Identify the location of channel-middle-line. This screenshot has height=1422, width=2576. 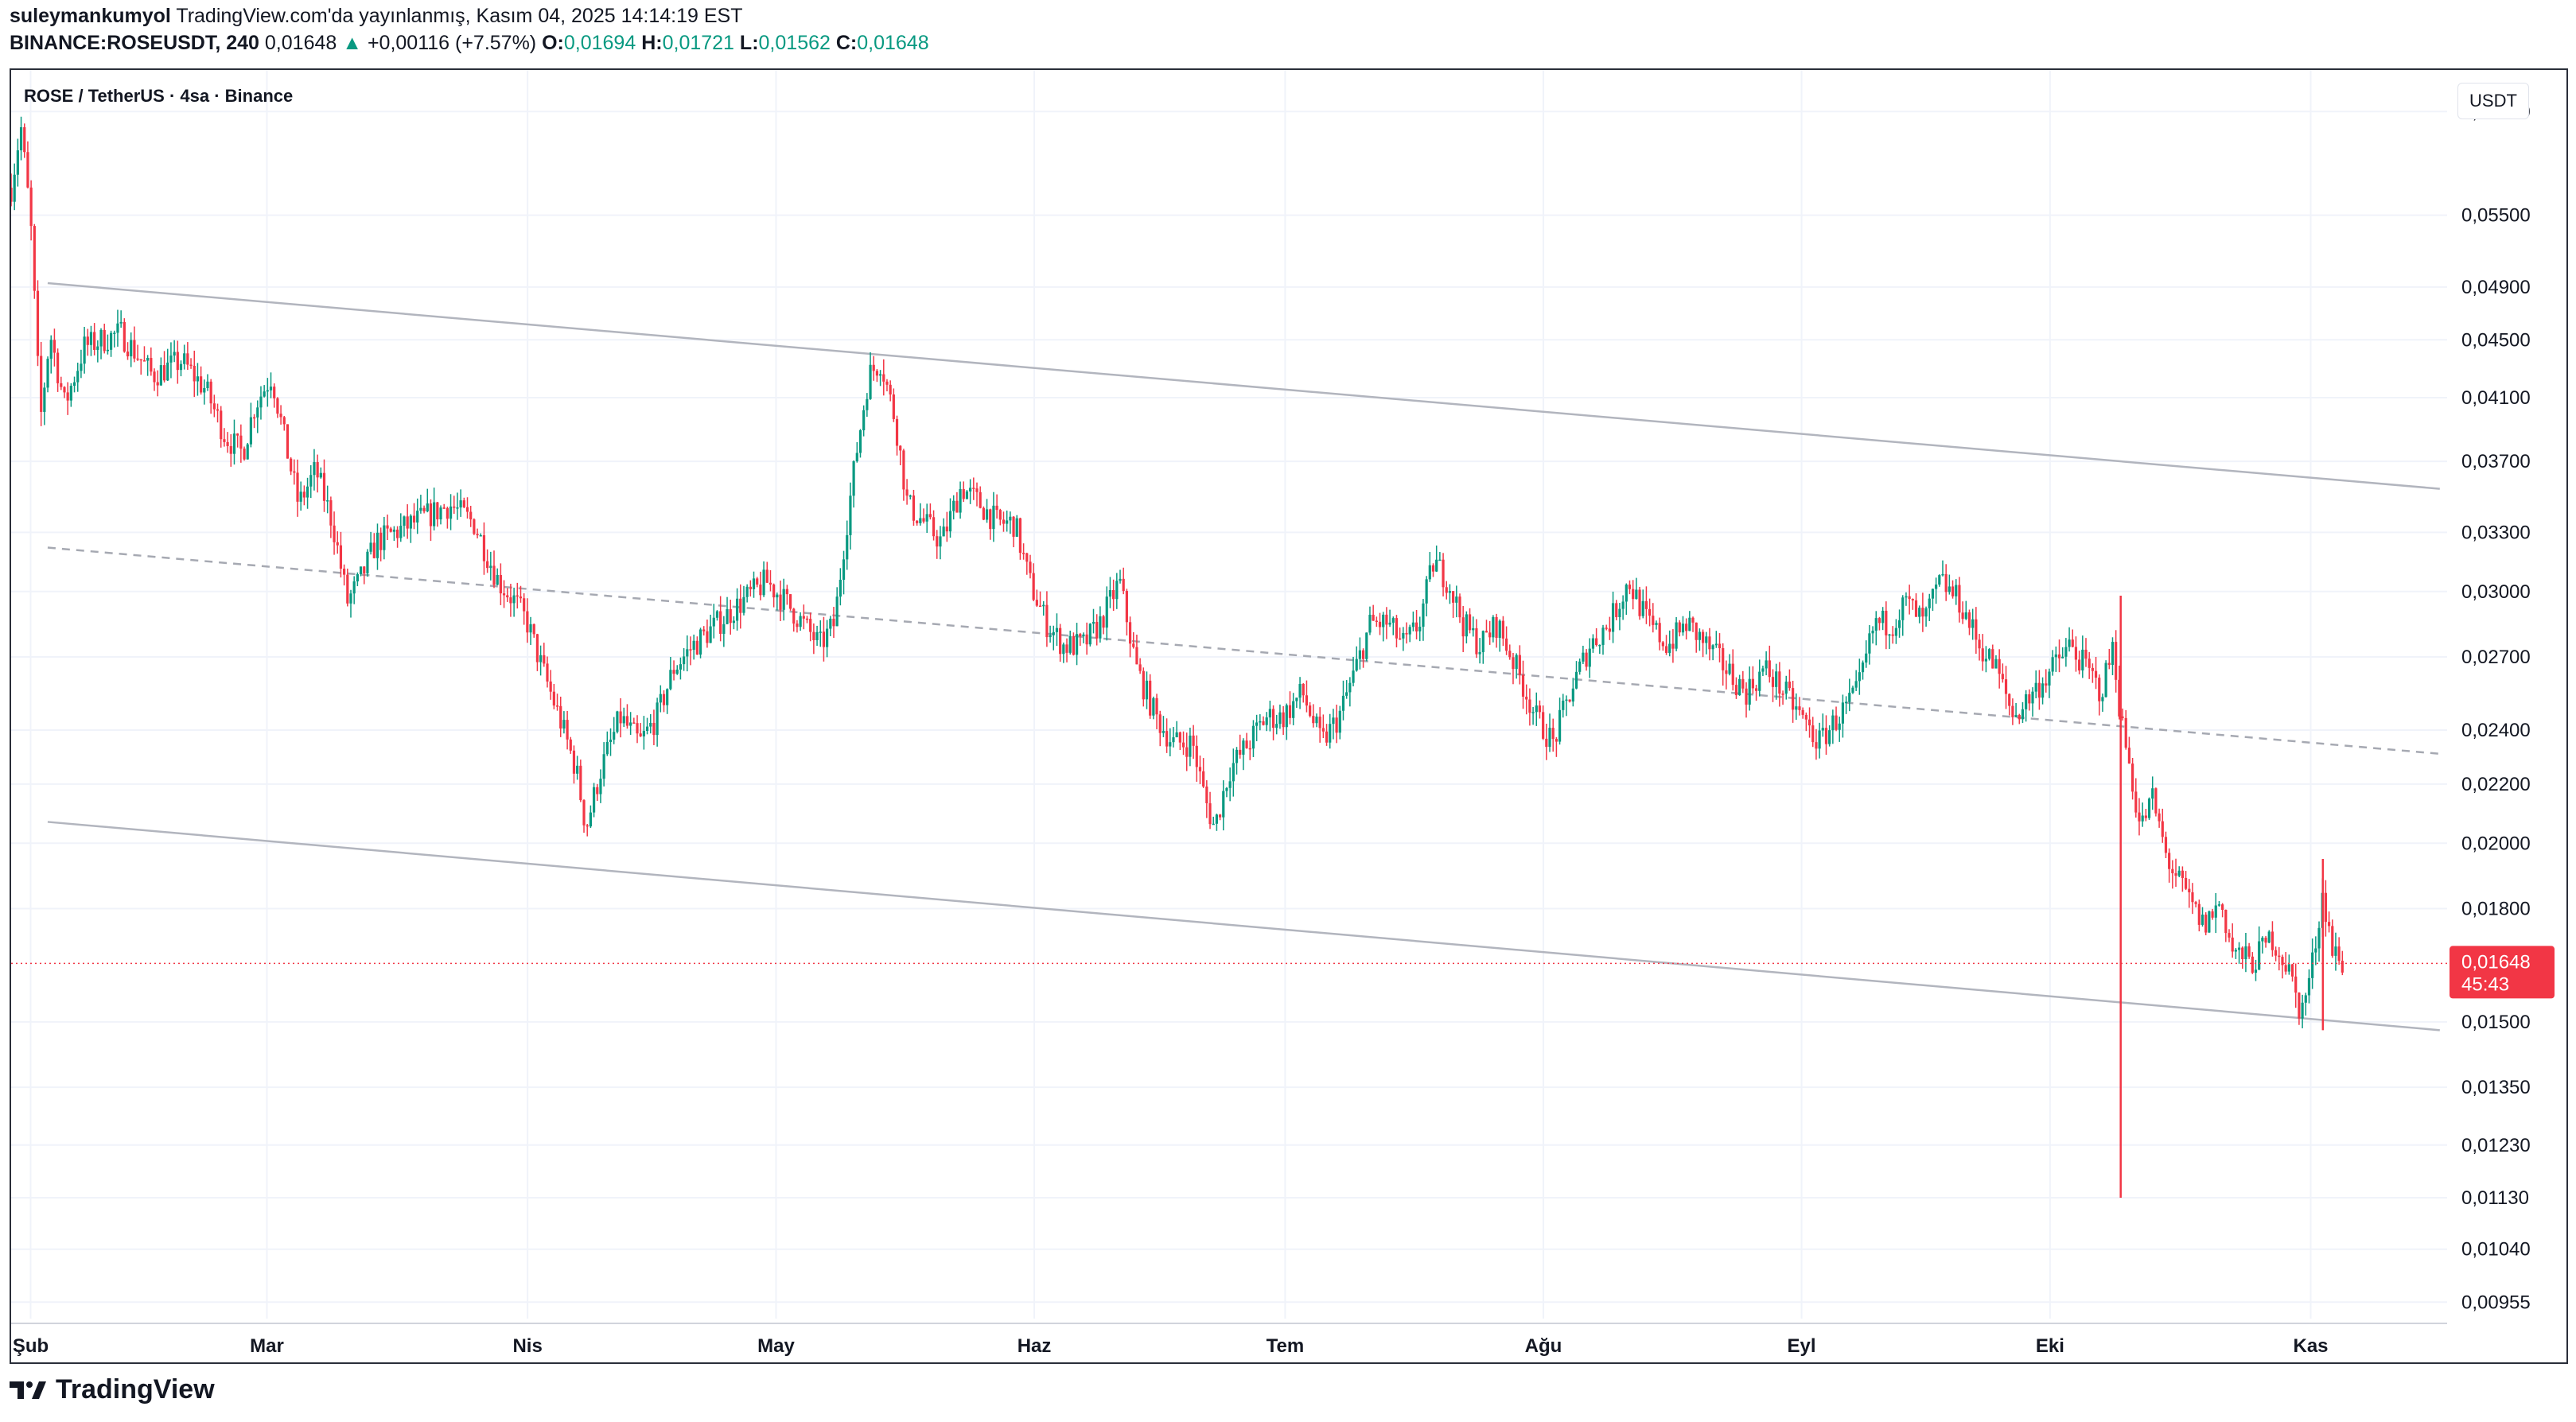
(1243, 651).